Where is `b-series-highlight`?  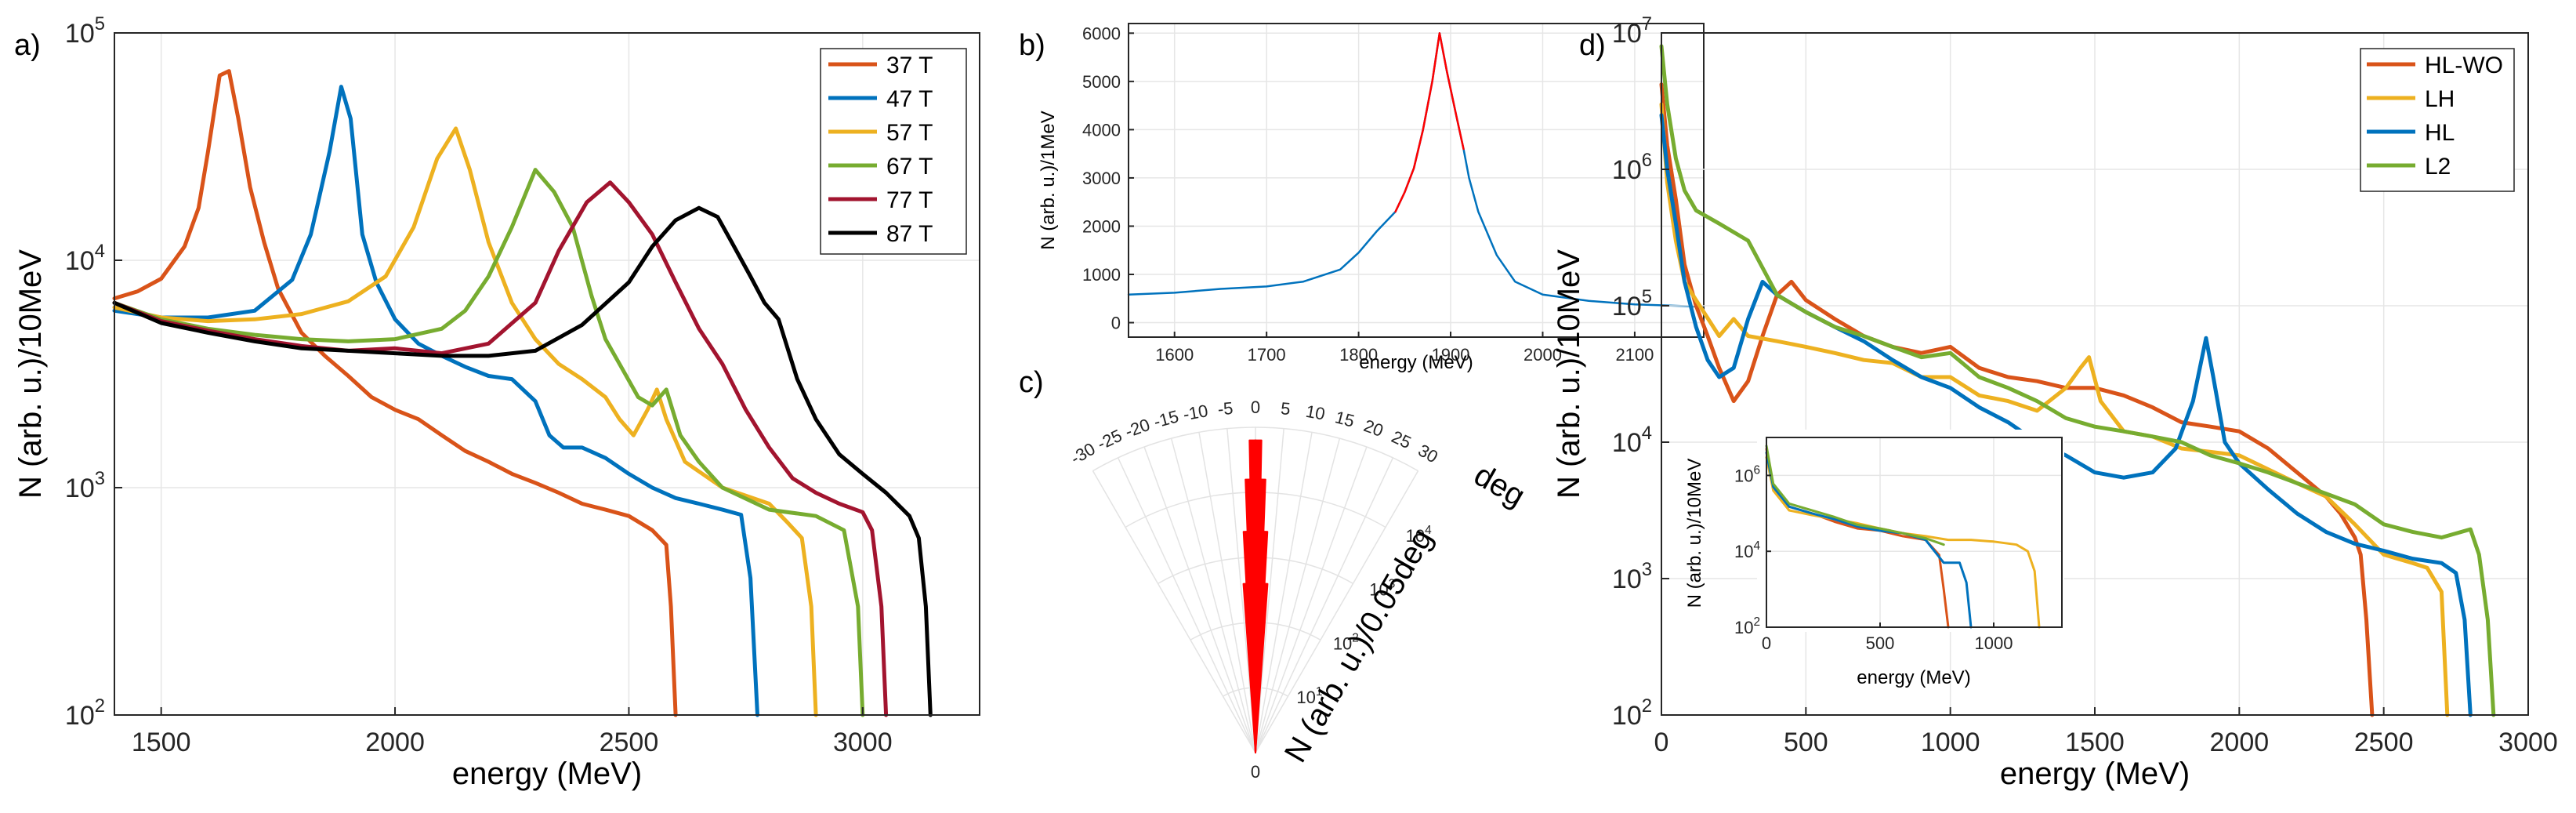
b-series-highlight is located at coordinates (1429, 122).